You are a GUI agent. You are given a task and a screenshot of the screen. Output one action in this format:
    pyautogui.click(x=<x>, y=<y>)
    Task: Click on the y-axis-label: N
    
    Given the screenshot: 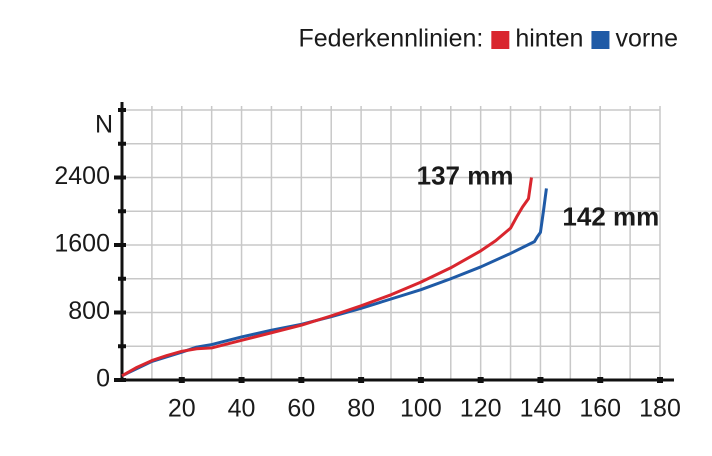 What is the action you would take?
    pyautogui.click(x=104, y=125)
    